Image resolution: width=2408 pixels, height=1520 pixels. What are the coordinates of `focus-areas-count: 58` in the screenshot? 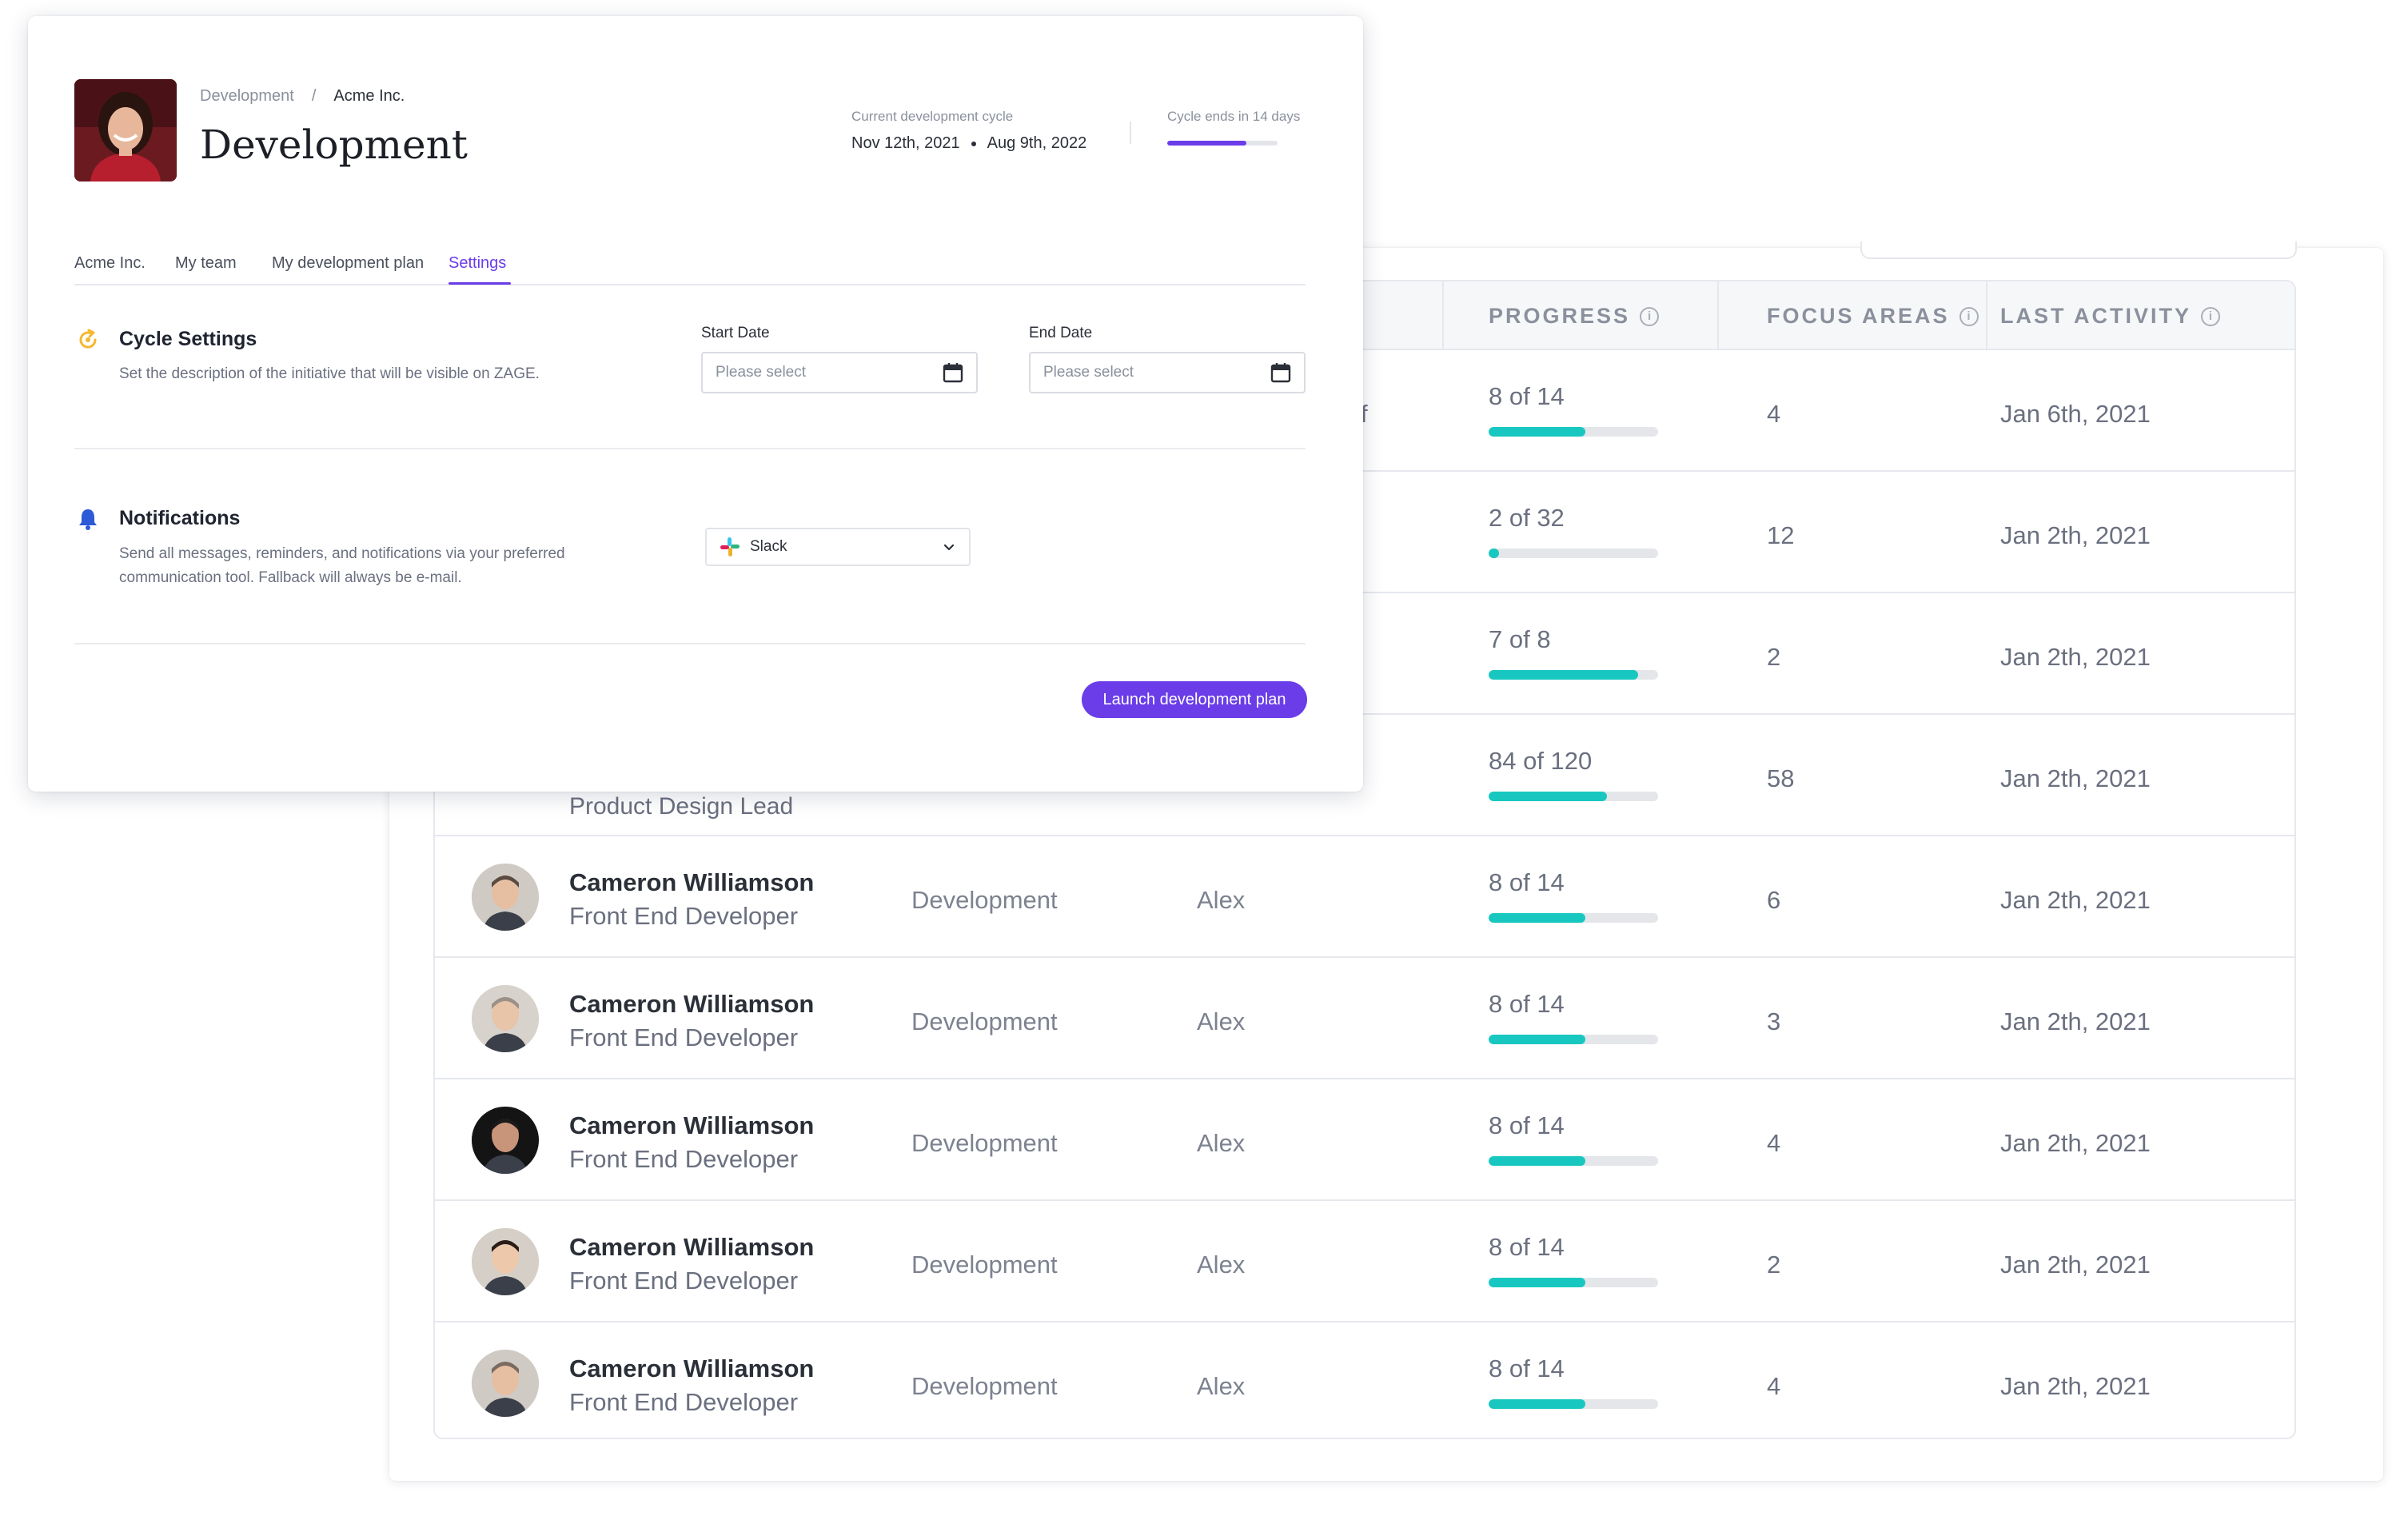 It's located at (1781, 778).